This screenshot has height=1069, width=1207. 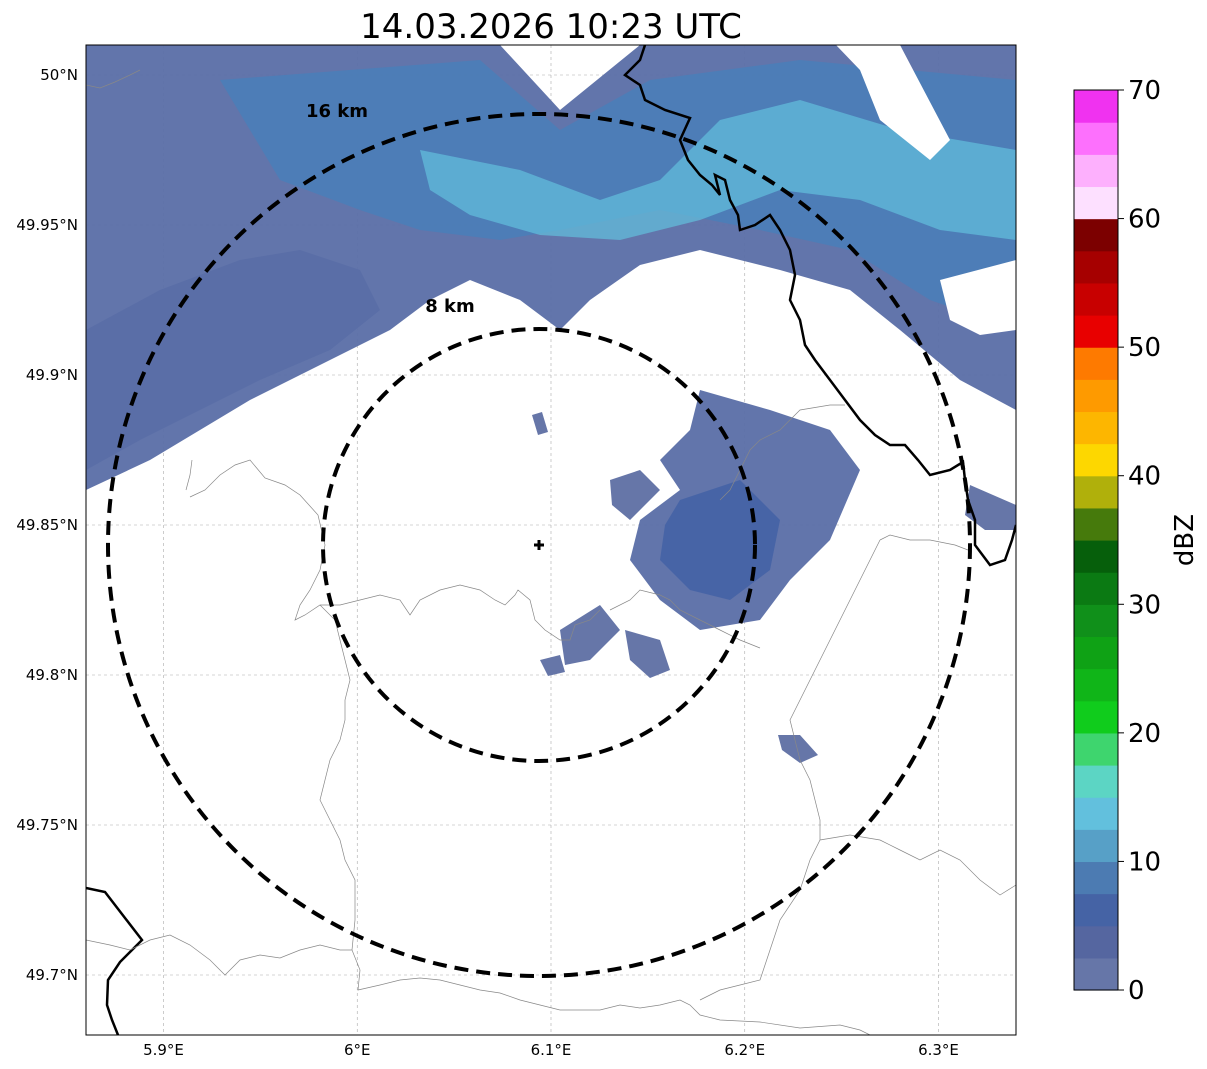 I want to click on colorbar-tick-label: 0, so click(x=1136, y=991).